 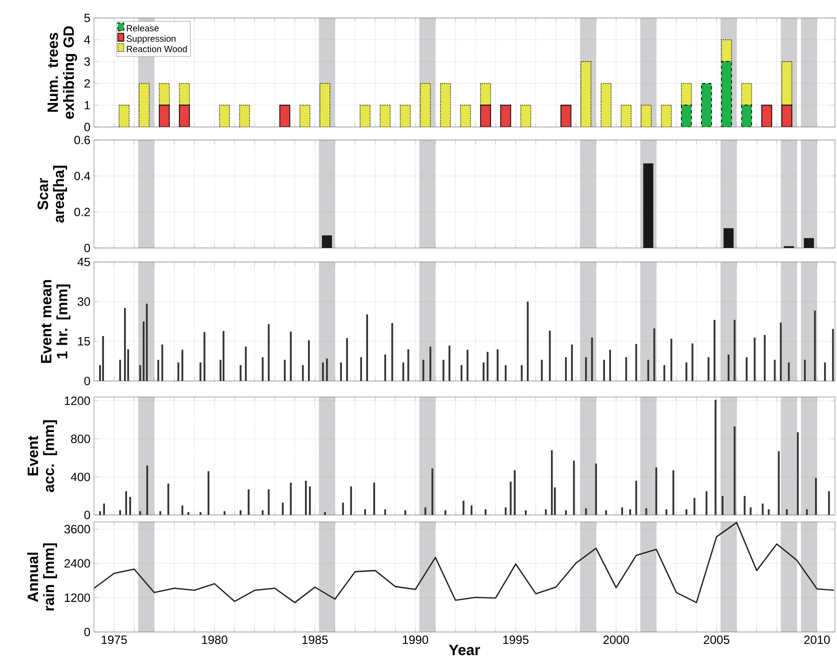 I want to click on line-series, so click(x=464, y=563).